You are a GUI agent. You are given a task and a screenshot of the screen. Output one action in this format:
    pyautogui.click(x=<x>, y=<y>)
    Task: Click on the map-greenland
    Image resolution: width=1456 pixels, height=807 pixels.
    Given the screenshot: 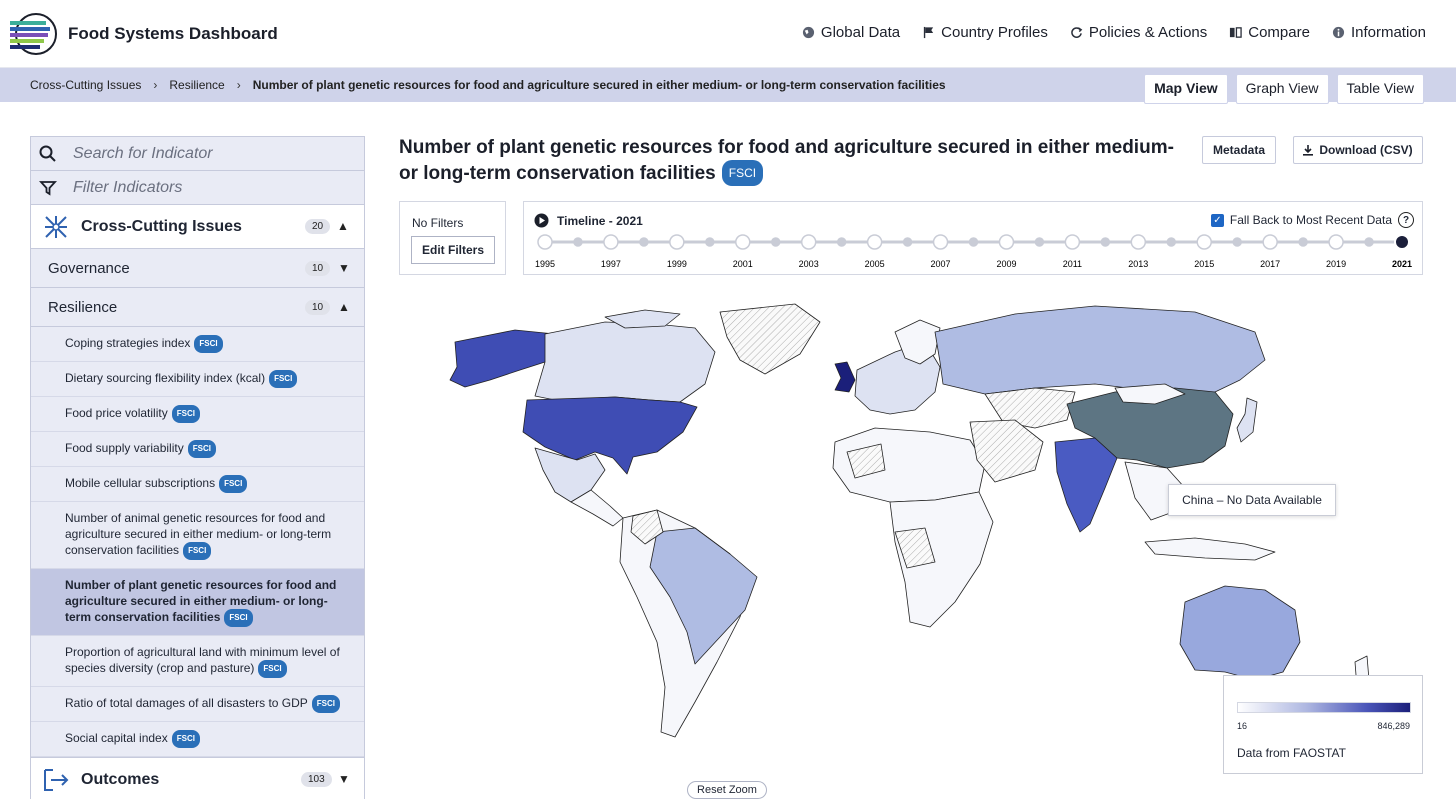 What is the action you would take?
    pyautogui.click(x=770, y=339)
    